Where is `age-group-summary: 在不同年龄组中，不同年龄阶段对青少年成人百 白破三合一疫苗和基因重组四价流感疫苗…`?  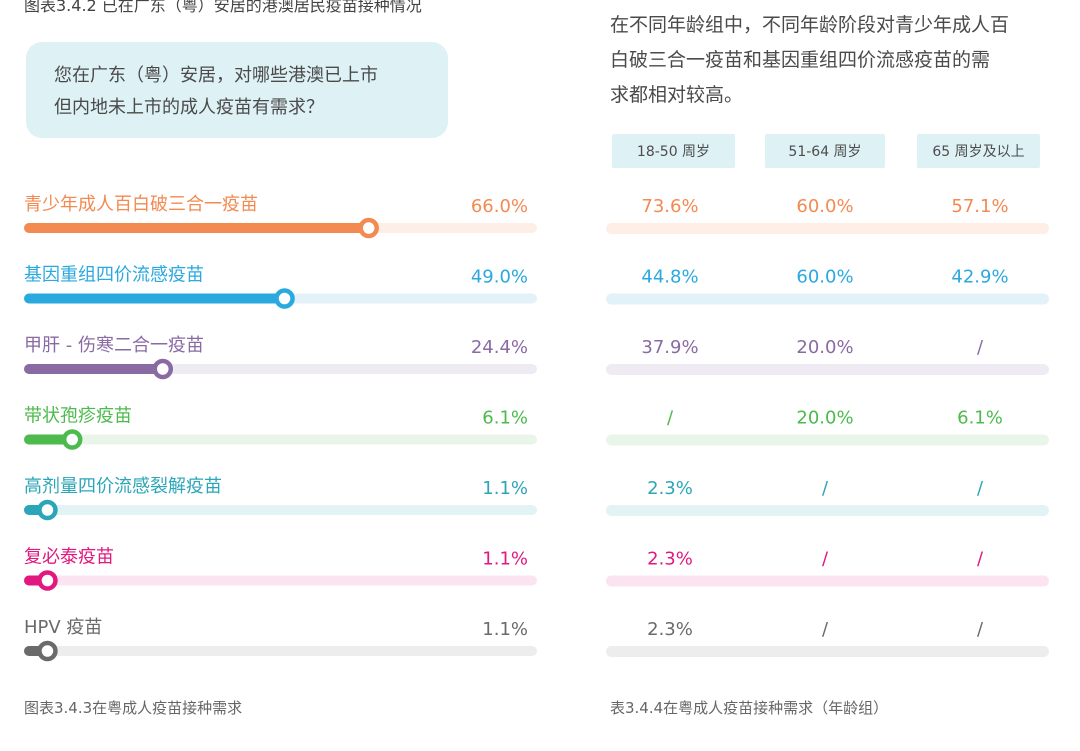 age-group-summary: 在不同年龄组中，不同年龄阶段对青少年成人百 白破三合一疫苗和基因重组四价流感疫苗… is located at coordinates (835, 60).